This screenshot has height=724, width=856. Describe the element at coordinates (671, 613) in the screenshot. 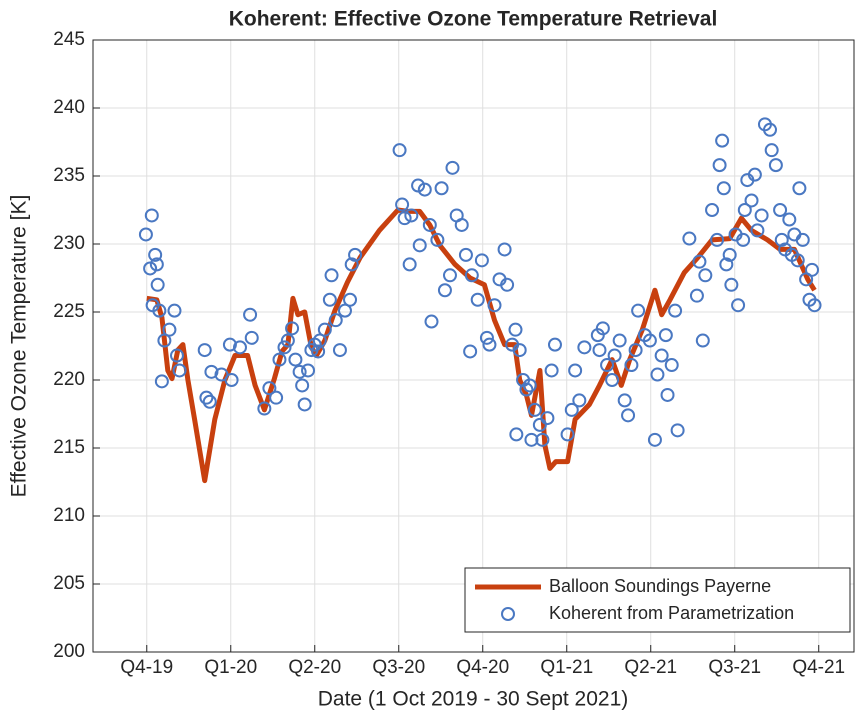

I see `legend-label: Koherent from Parametrization` at that location.